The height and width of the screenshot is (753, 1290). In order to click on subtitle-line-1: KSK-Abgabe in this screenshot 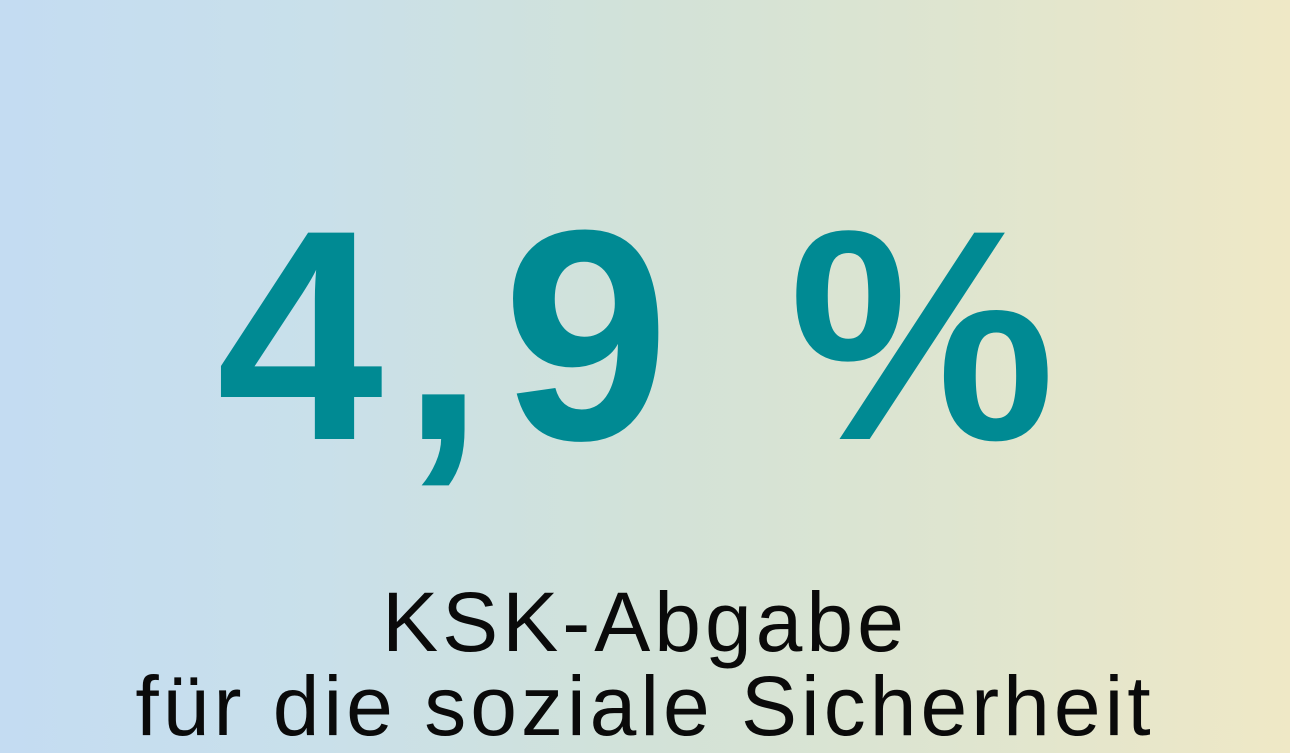, I will do `click(645, 622)`.